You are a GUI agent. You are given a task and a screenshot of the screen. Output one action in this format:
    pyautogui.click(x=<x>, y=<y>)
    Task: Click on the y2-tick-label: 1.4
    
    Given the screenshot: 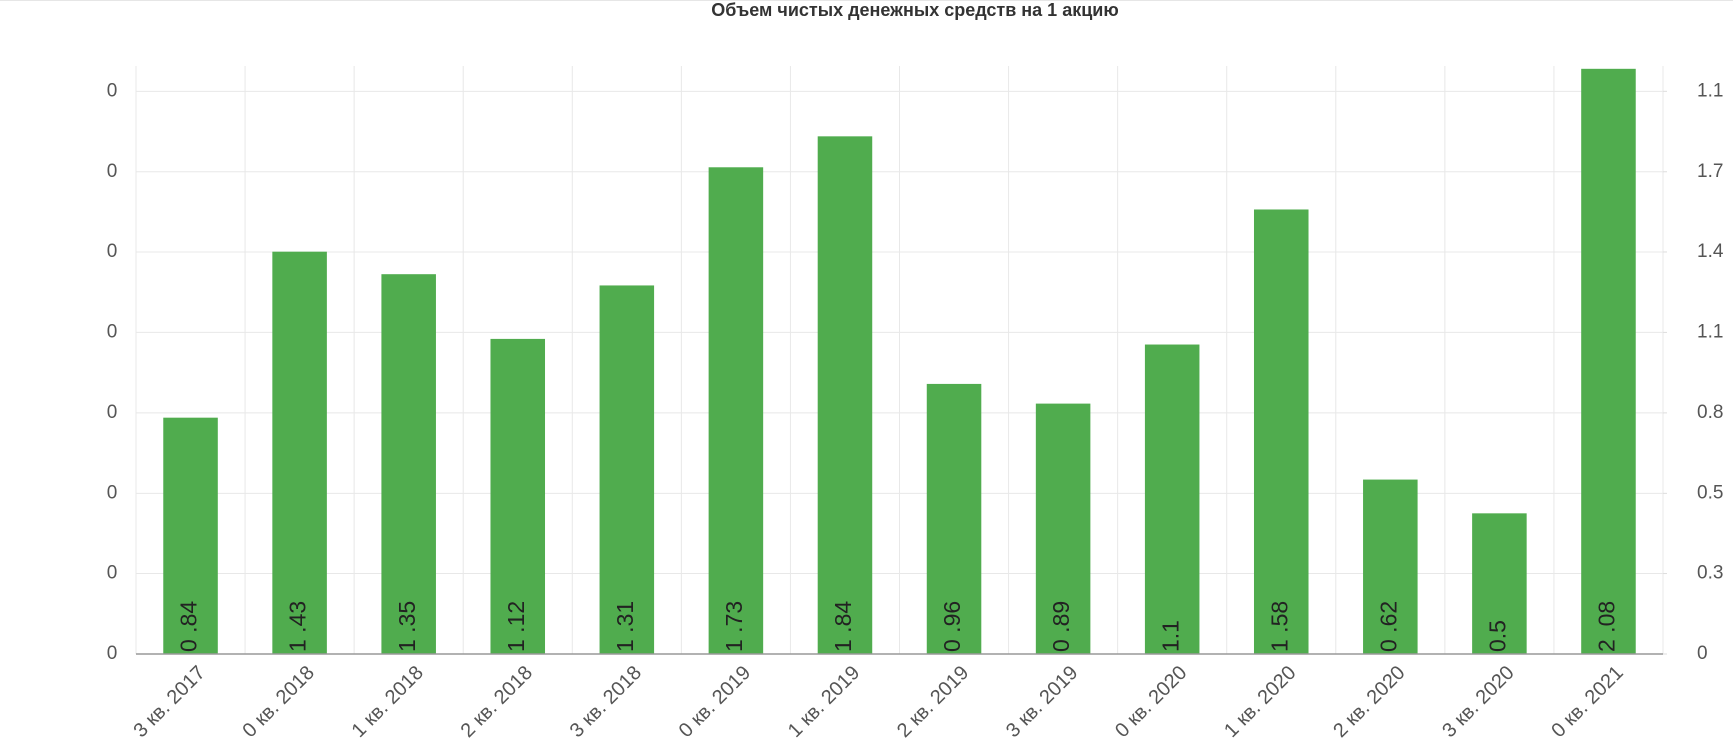 What is the action you would take?
    pyautogui.click(x=1710, y=251)
    